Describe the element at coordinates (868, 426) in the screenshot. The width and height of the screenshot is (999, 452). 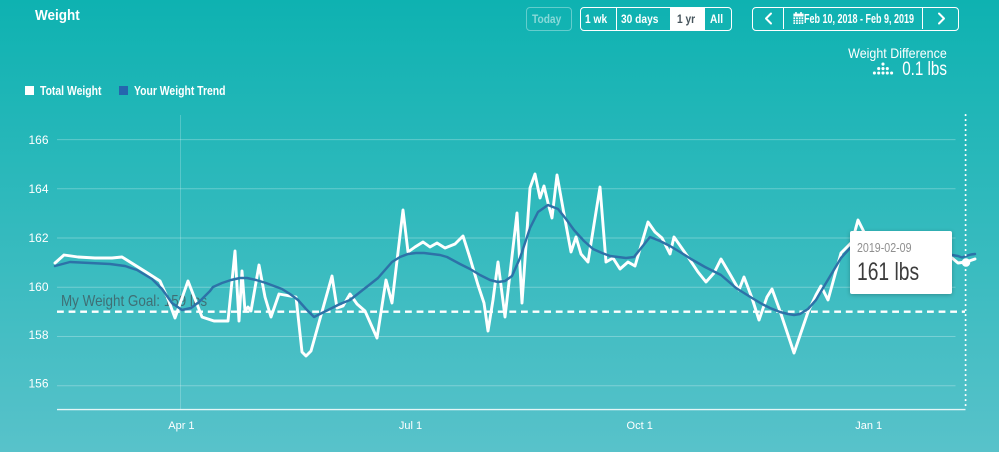
I see `svg-text: Jan 1` at that location.